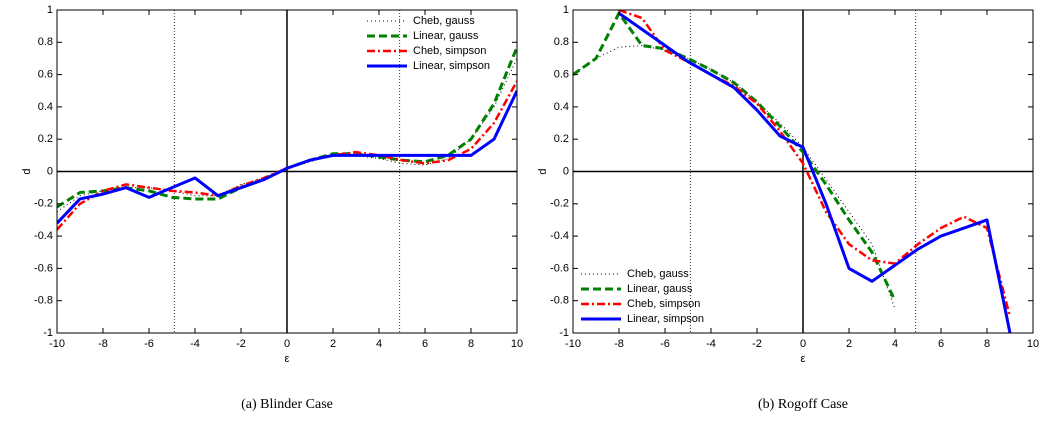 The width and height of the screenshot is (1043, 426). Describe the element at coordinates (287, 157) in the screenshot. I see `series-line` at that location.